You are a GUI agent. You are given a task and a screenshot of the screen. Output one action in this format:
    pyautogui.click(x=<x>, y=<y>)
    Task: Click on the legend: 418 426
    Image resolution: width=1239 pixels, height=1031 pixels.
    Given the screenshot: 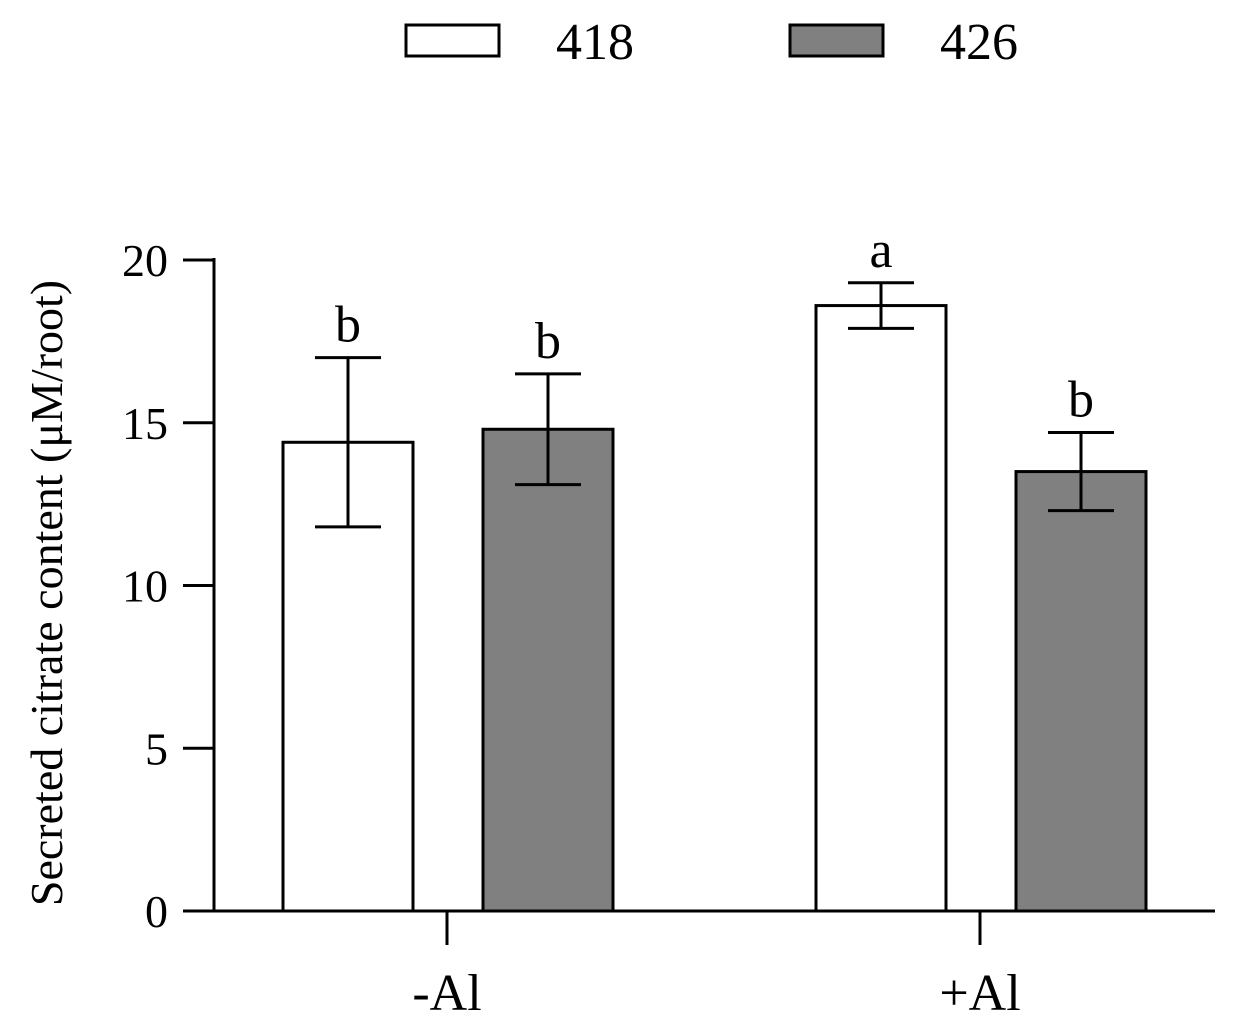 What is the action you would take?
    pyautogui.click(x=711, y=42)
    